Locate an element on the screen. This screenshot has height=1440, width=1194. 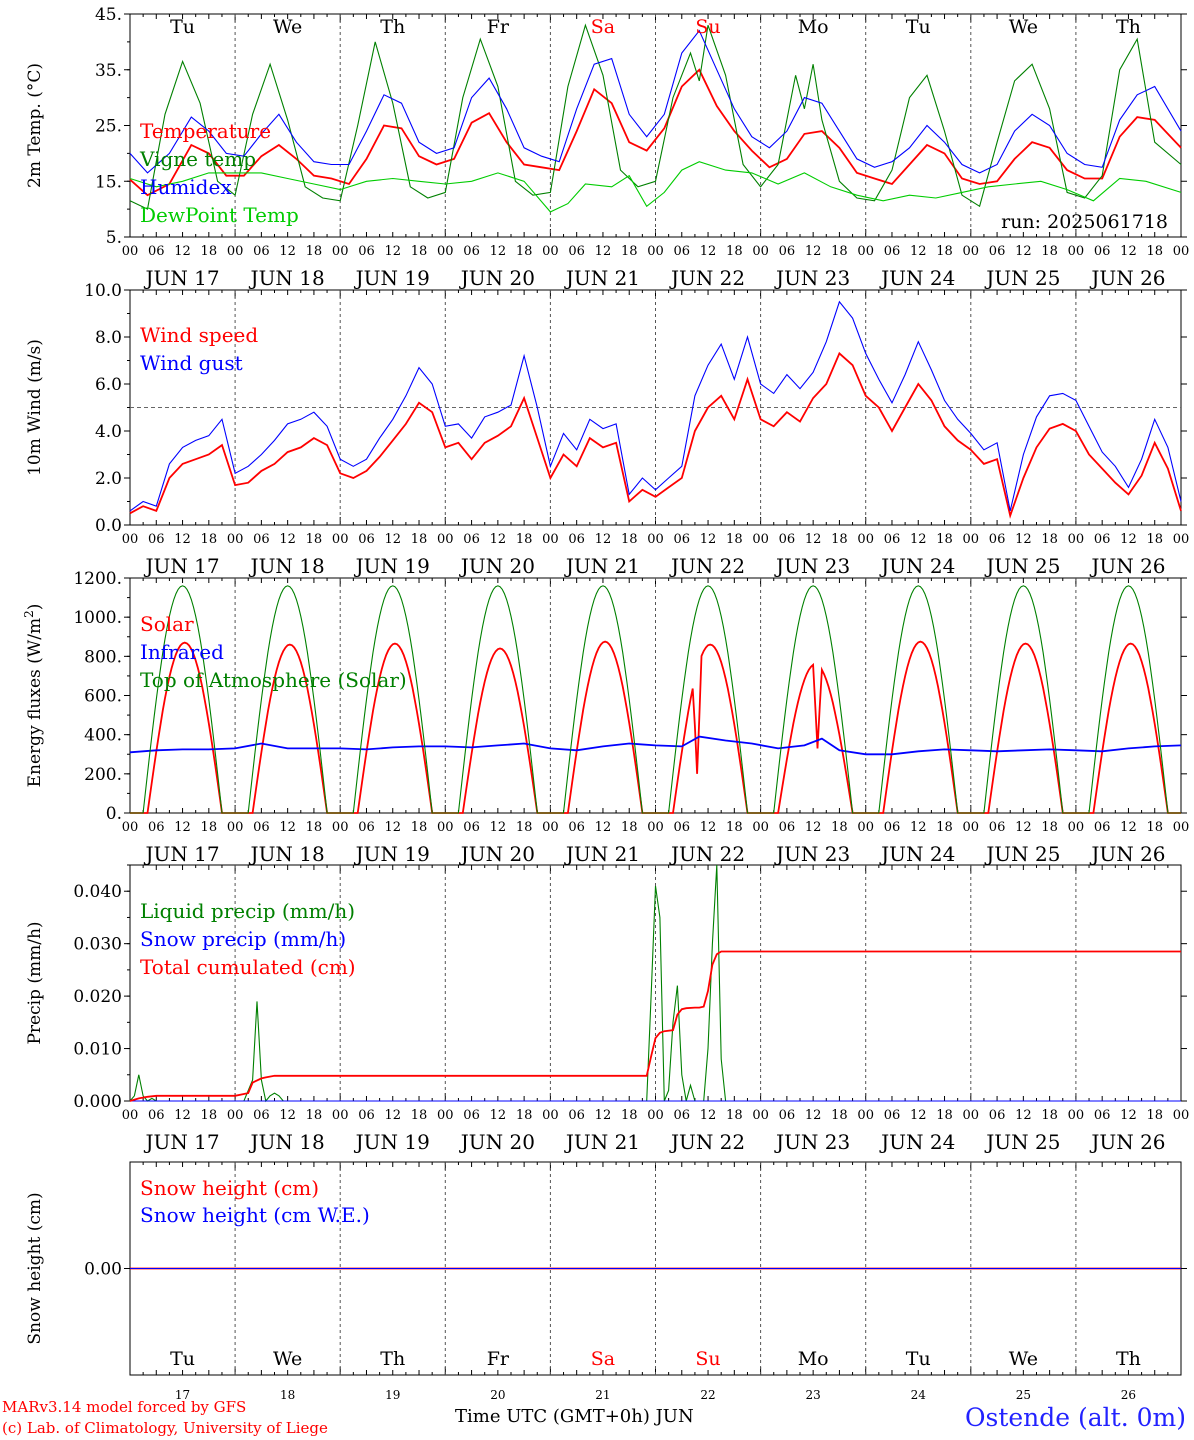
y-tick-label: 0.030 is located at coordinates (97, 945).